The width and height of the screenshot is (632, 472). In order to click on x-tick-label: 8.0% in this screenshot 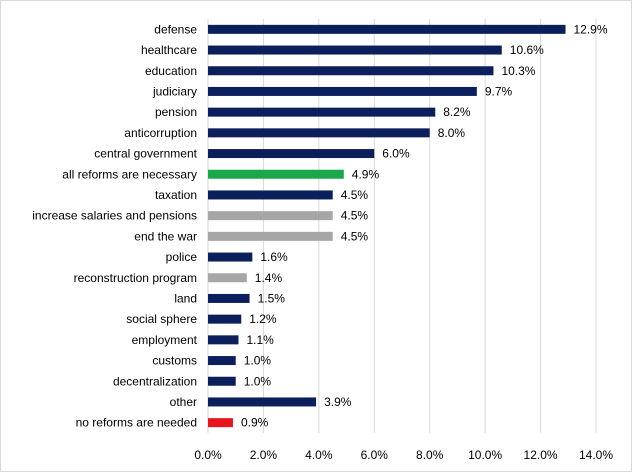, I will do `click(430, 455)`.